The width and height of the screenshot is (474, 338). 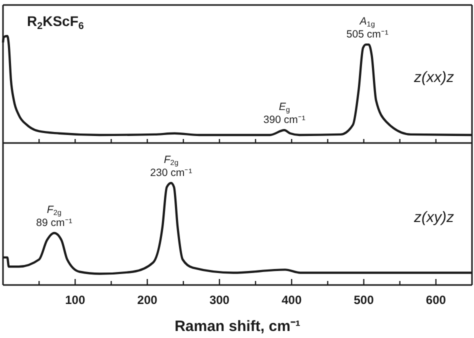 I want to click on x-tick-label: 200, so click(x=147, y=300).